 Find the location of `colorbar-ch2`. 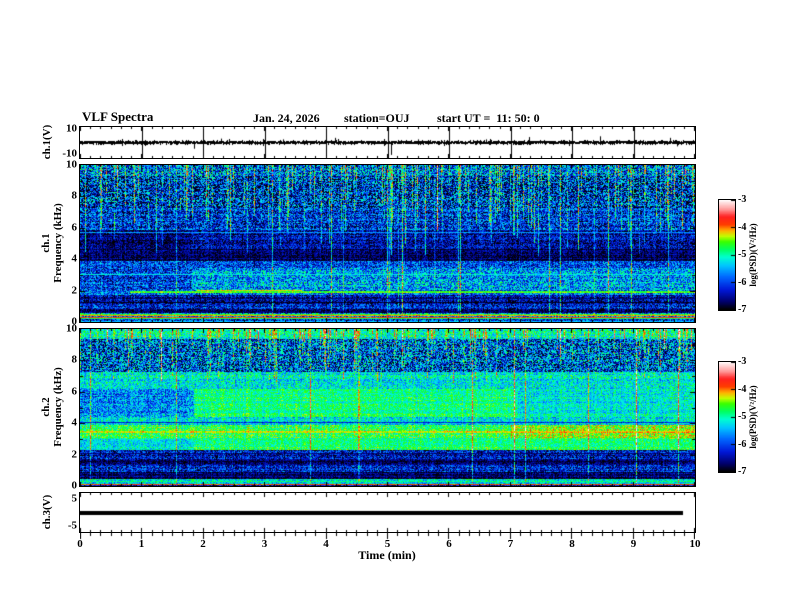

colorbar-ch2 is located at coordinates (727, 417).